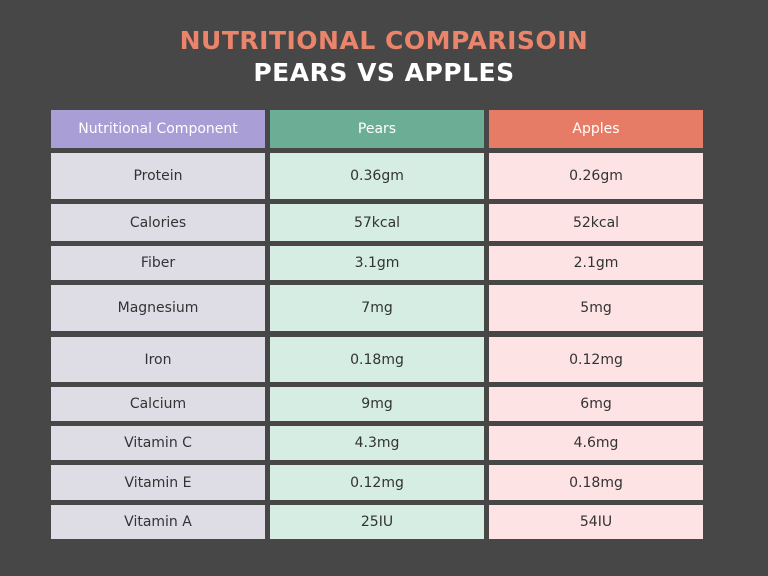  I want to click on table-cell: 4.3mg, so click(377, 443).